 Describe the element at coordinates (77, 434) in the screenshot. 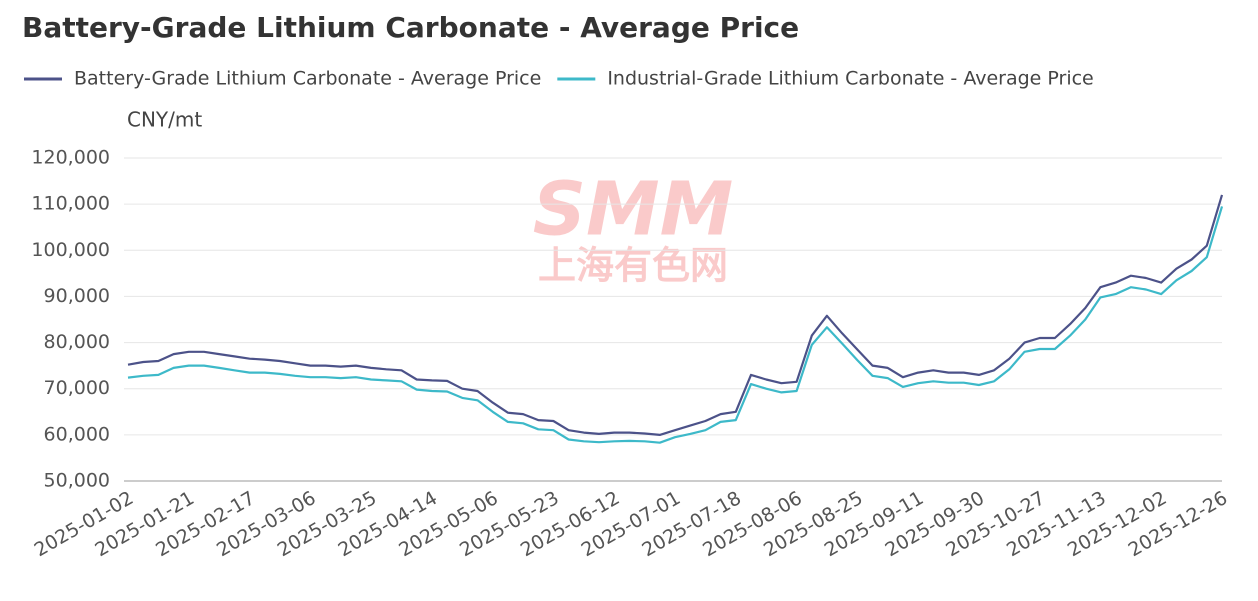

I see `y-tick-label: 60,000` at that location.